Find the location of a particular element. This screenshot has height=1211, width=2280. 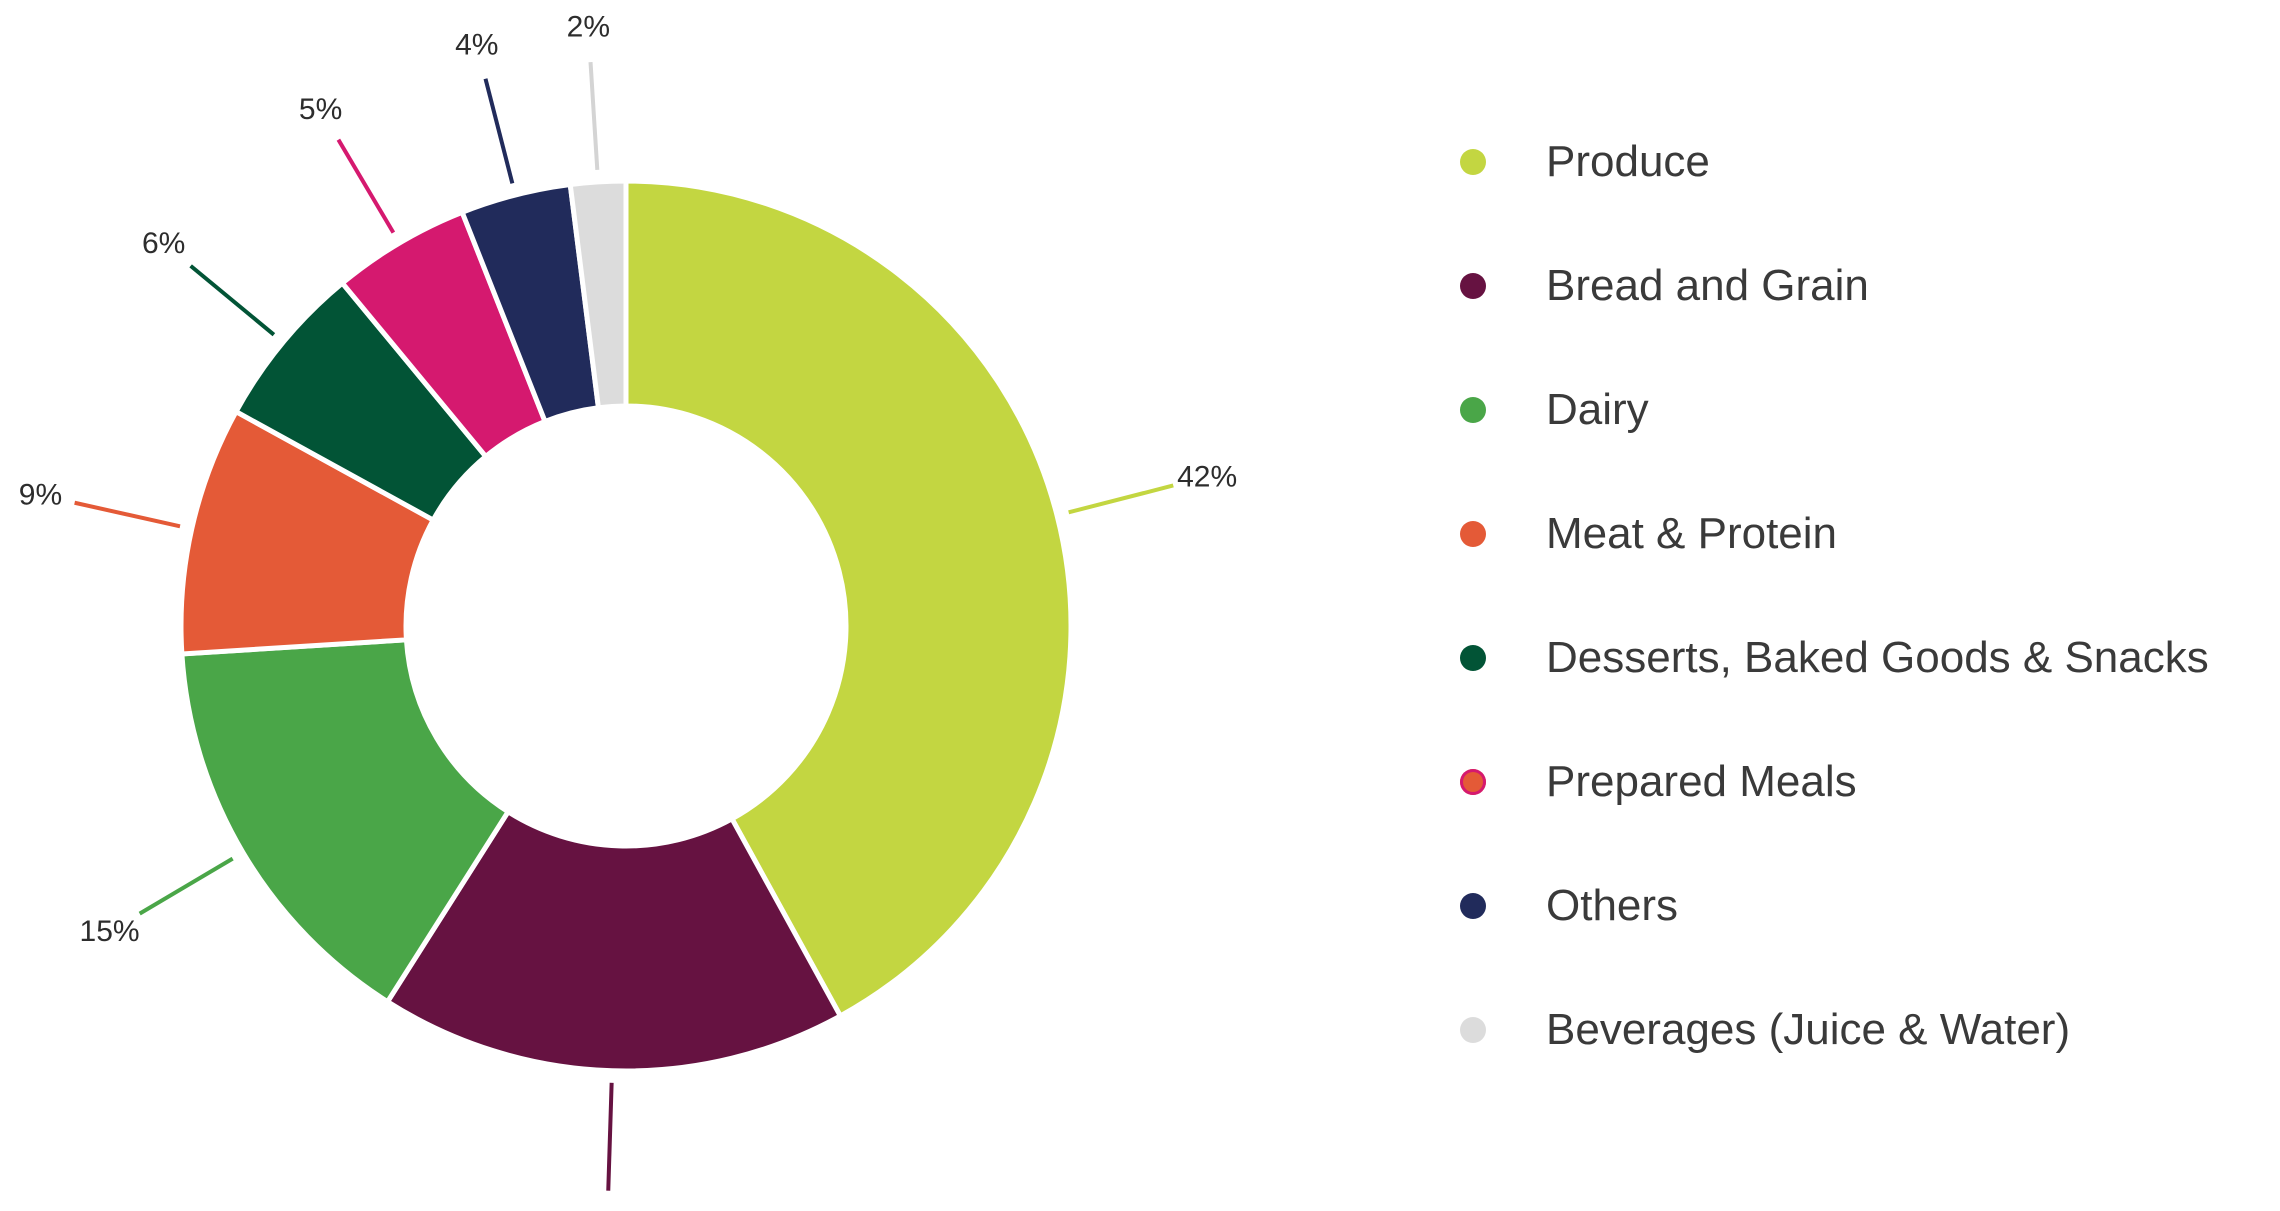

data-label-desserts-baked-goods-and-snacks: 6% is located at coordinates (163, 243).